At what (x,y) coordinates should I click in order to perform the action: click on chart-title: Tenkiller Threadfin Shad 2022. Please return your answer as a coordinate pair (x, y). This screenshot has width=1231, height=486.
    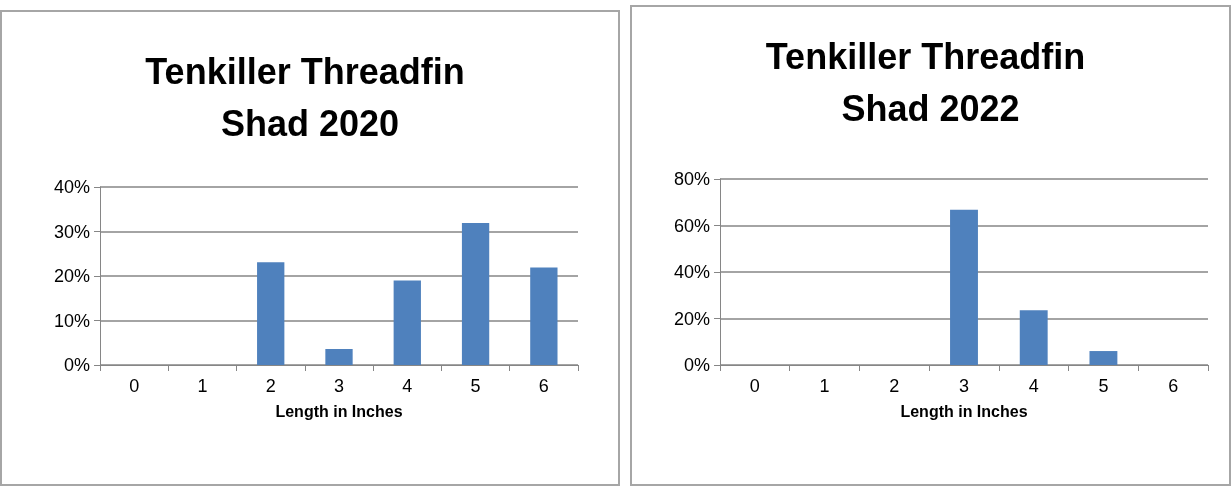
    Looking at the image, I should click on (930, 82).